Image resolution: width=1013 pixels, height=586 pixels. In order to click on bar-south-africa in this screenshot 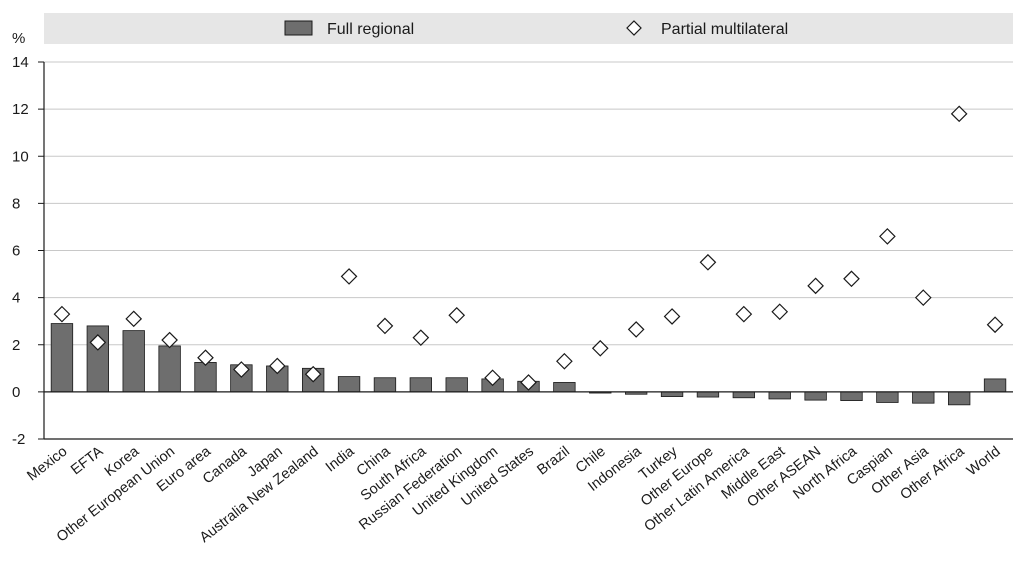, I will do `click(421, 385)`.